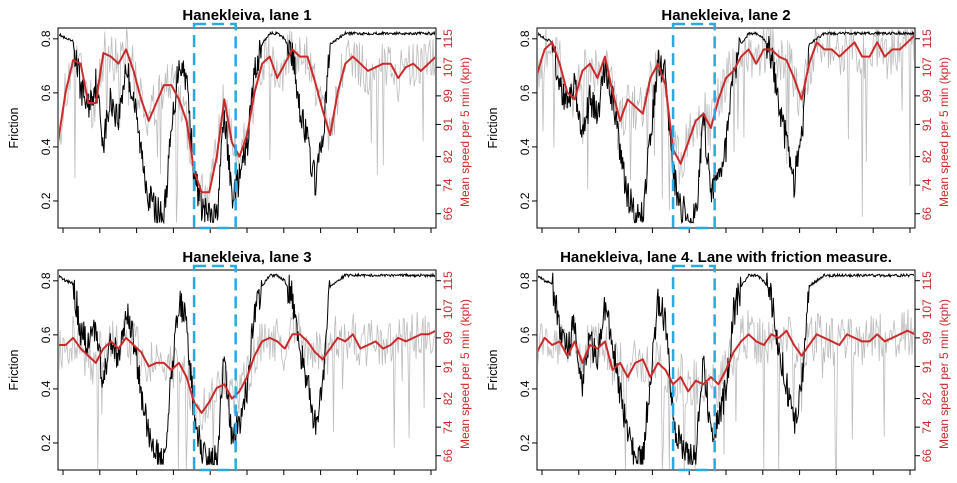 The width and height of the screenshot is (957, 483). What do you see at coordinates (246, 15) in the screenshot?
I see `chart-title: Hanekleiva, lane 1` at bounding box center [246, 15].